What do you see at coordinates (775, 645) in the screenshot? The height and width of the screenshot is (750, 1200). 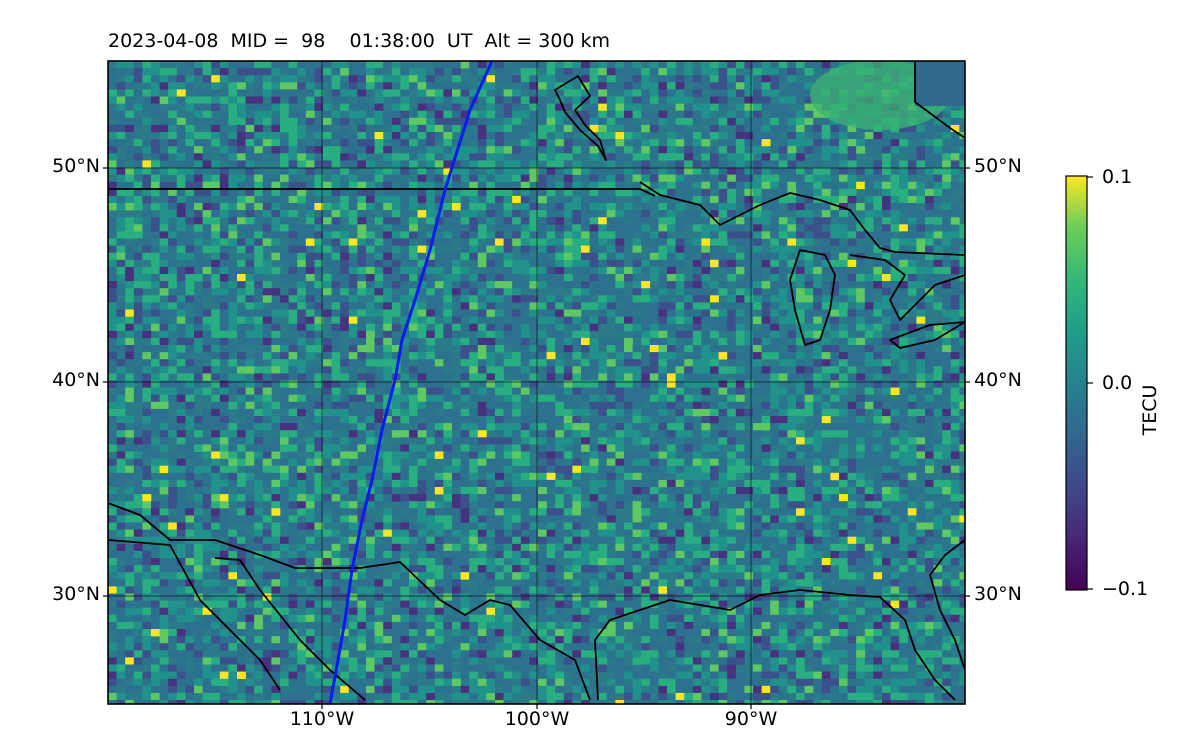 I see `gulf-coast` at bounding box center [775, 645].